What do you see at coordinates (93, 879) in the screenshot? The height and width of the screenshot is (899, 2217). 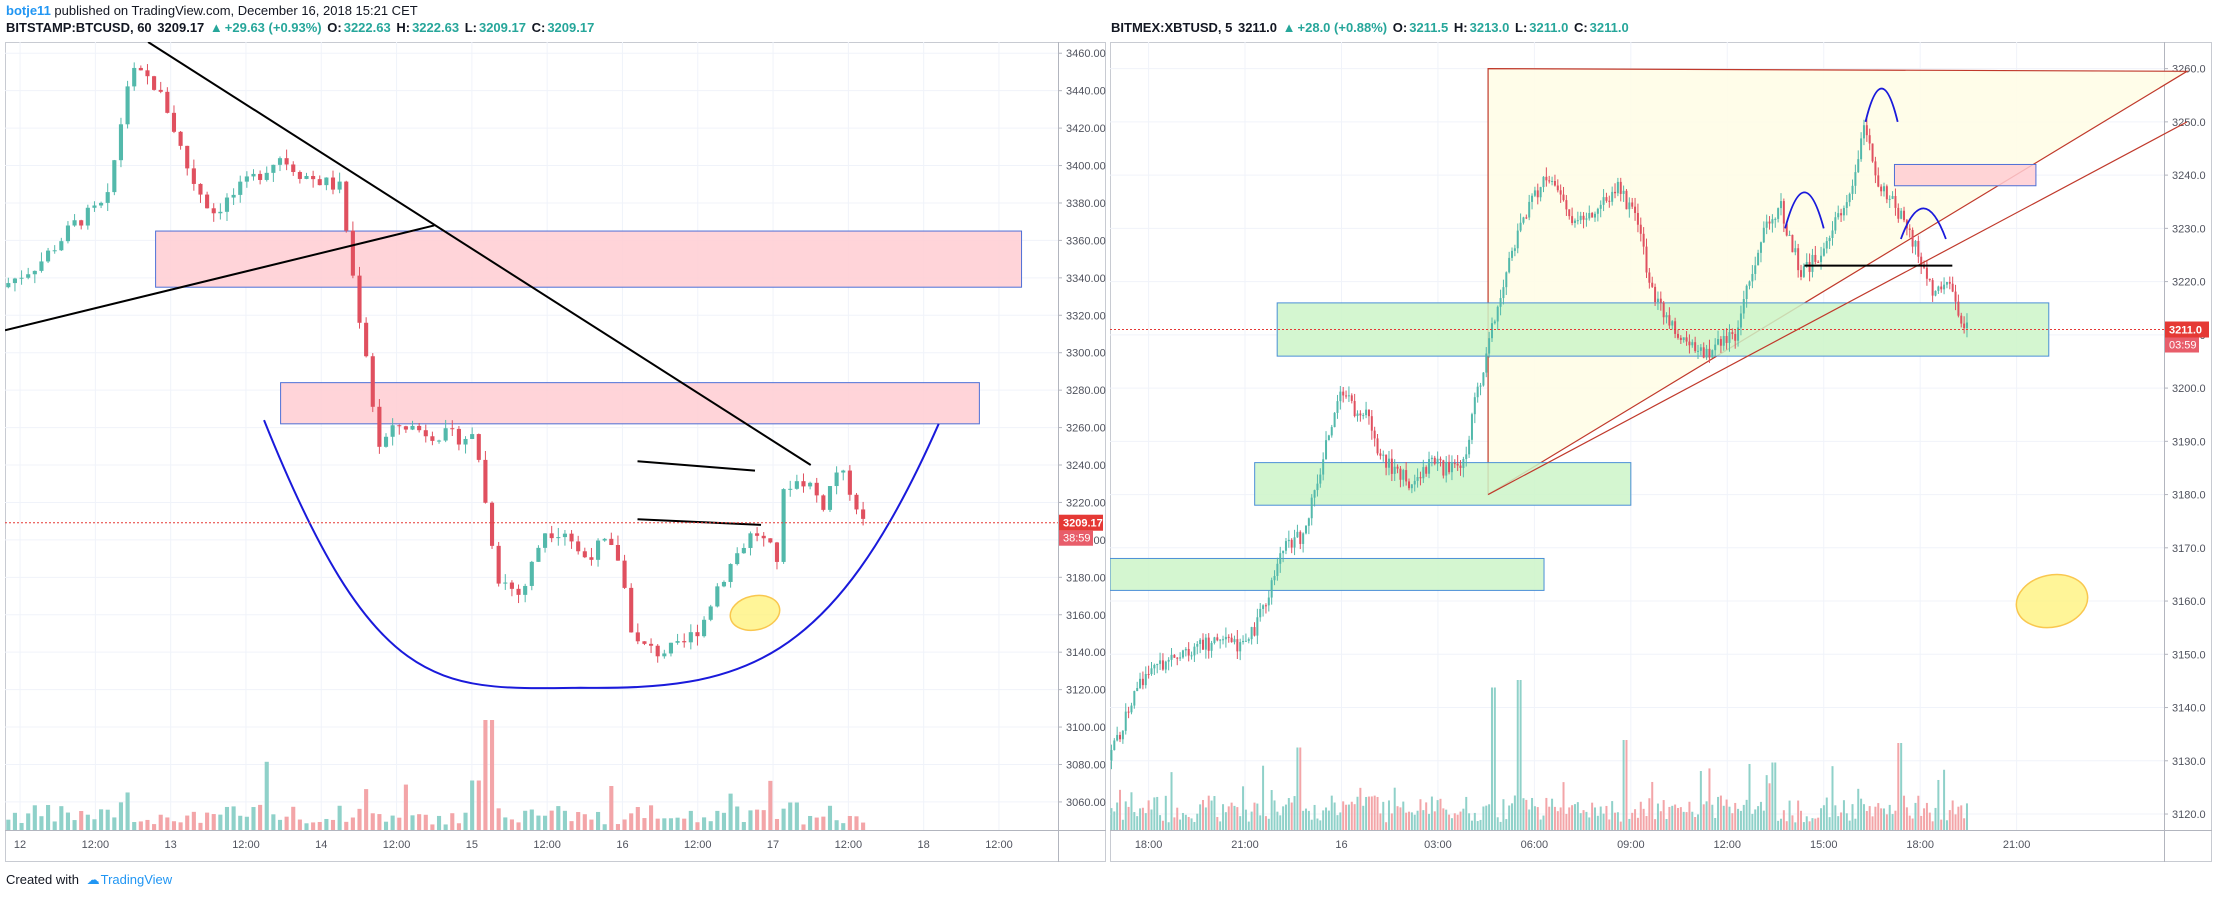 I see `tradingview-logo-icon: ☁` at bounding box center [93, 879].